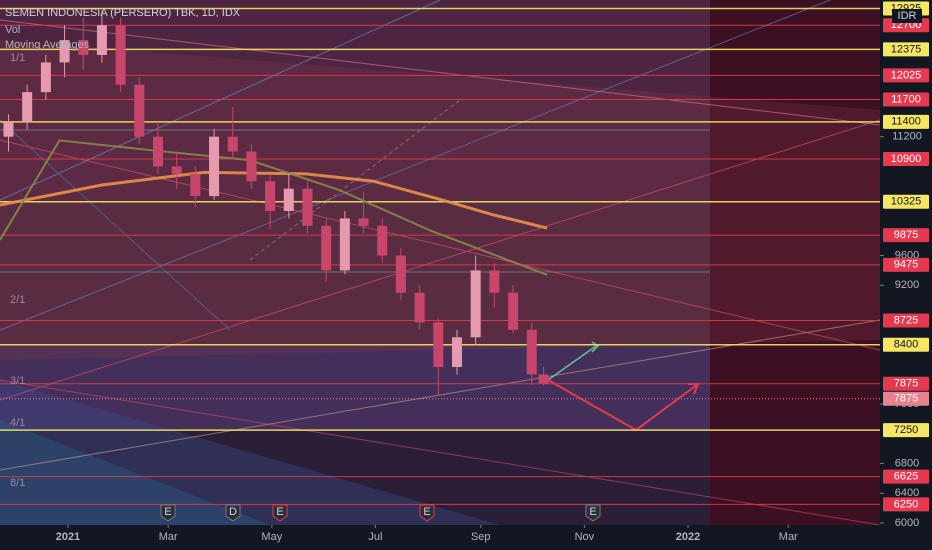  What do you see at coordinates (17, 381) in the screenshot?
I see `fan-label: 3/1` at bounding box center [17, 381].